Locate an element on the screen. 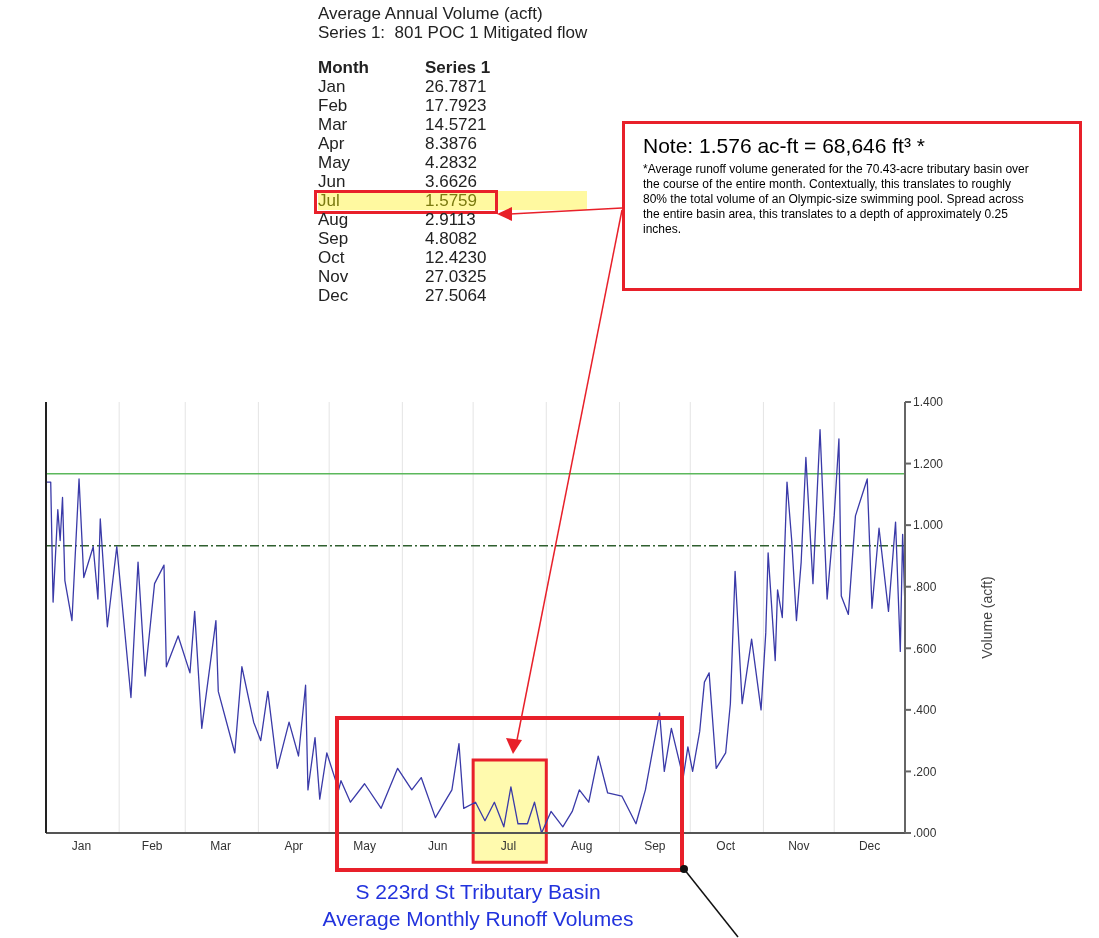 Image resolution: width=1099 pixels, height=938 pixels. x-tick-label: Jul is located at coordinates (508, 845).